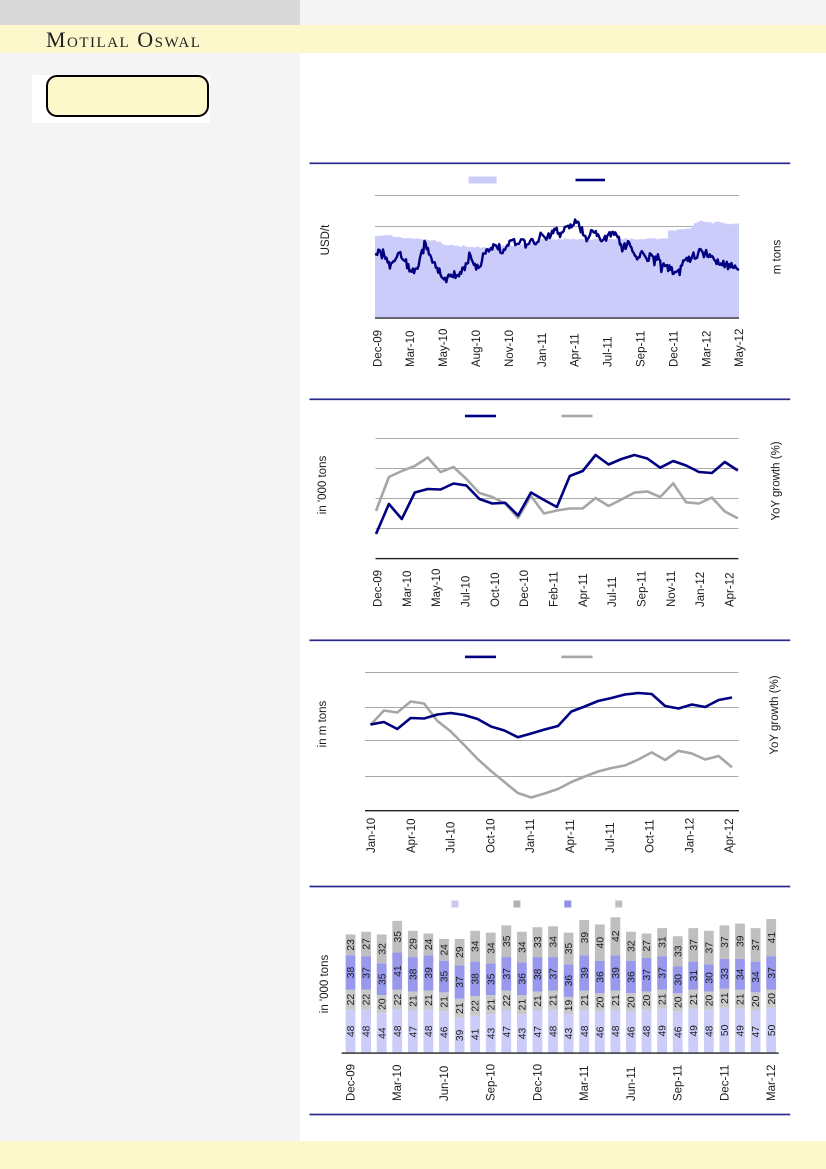 The width and height of the screenshot is (826, 1169). Describe the element at coordinates (523, 1034) in the screenshot. I see `svg-text: 43` at that location.